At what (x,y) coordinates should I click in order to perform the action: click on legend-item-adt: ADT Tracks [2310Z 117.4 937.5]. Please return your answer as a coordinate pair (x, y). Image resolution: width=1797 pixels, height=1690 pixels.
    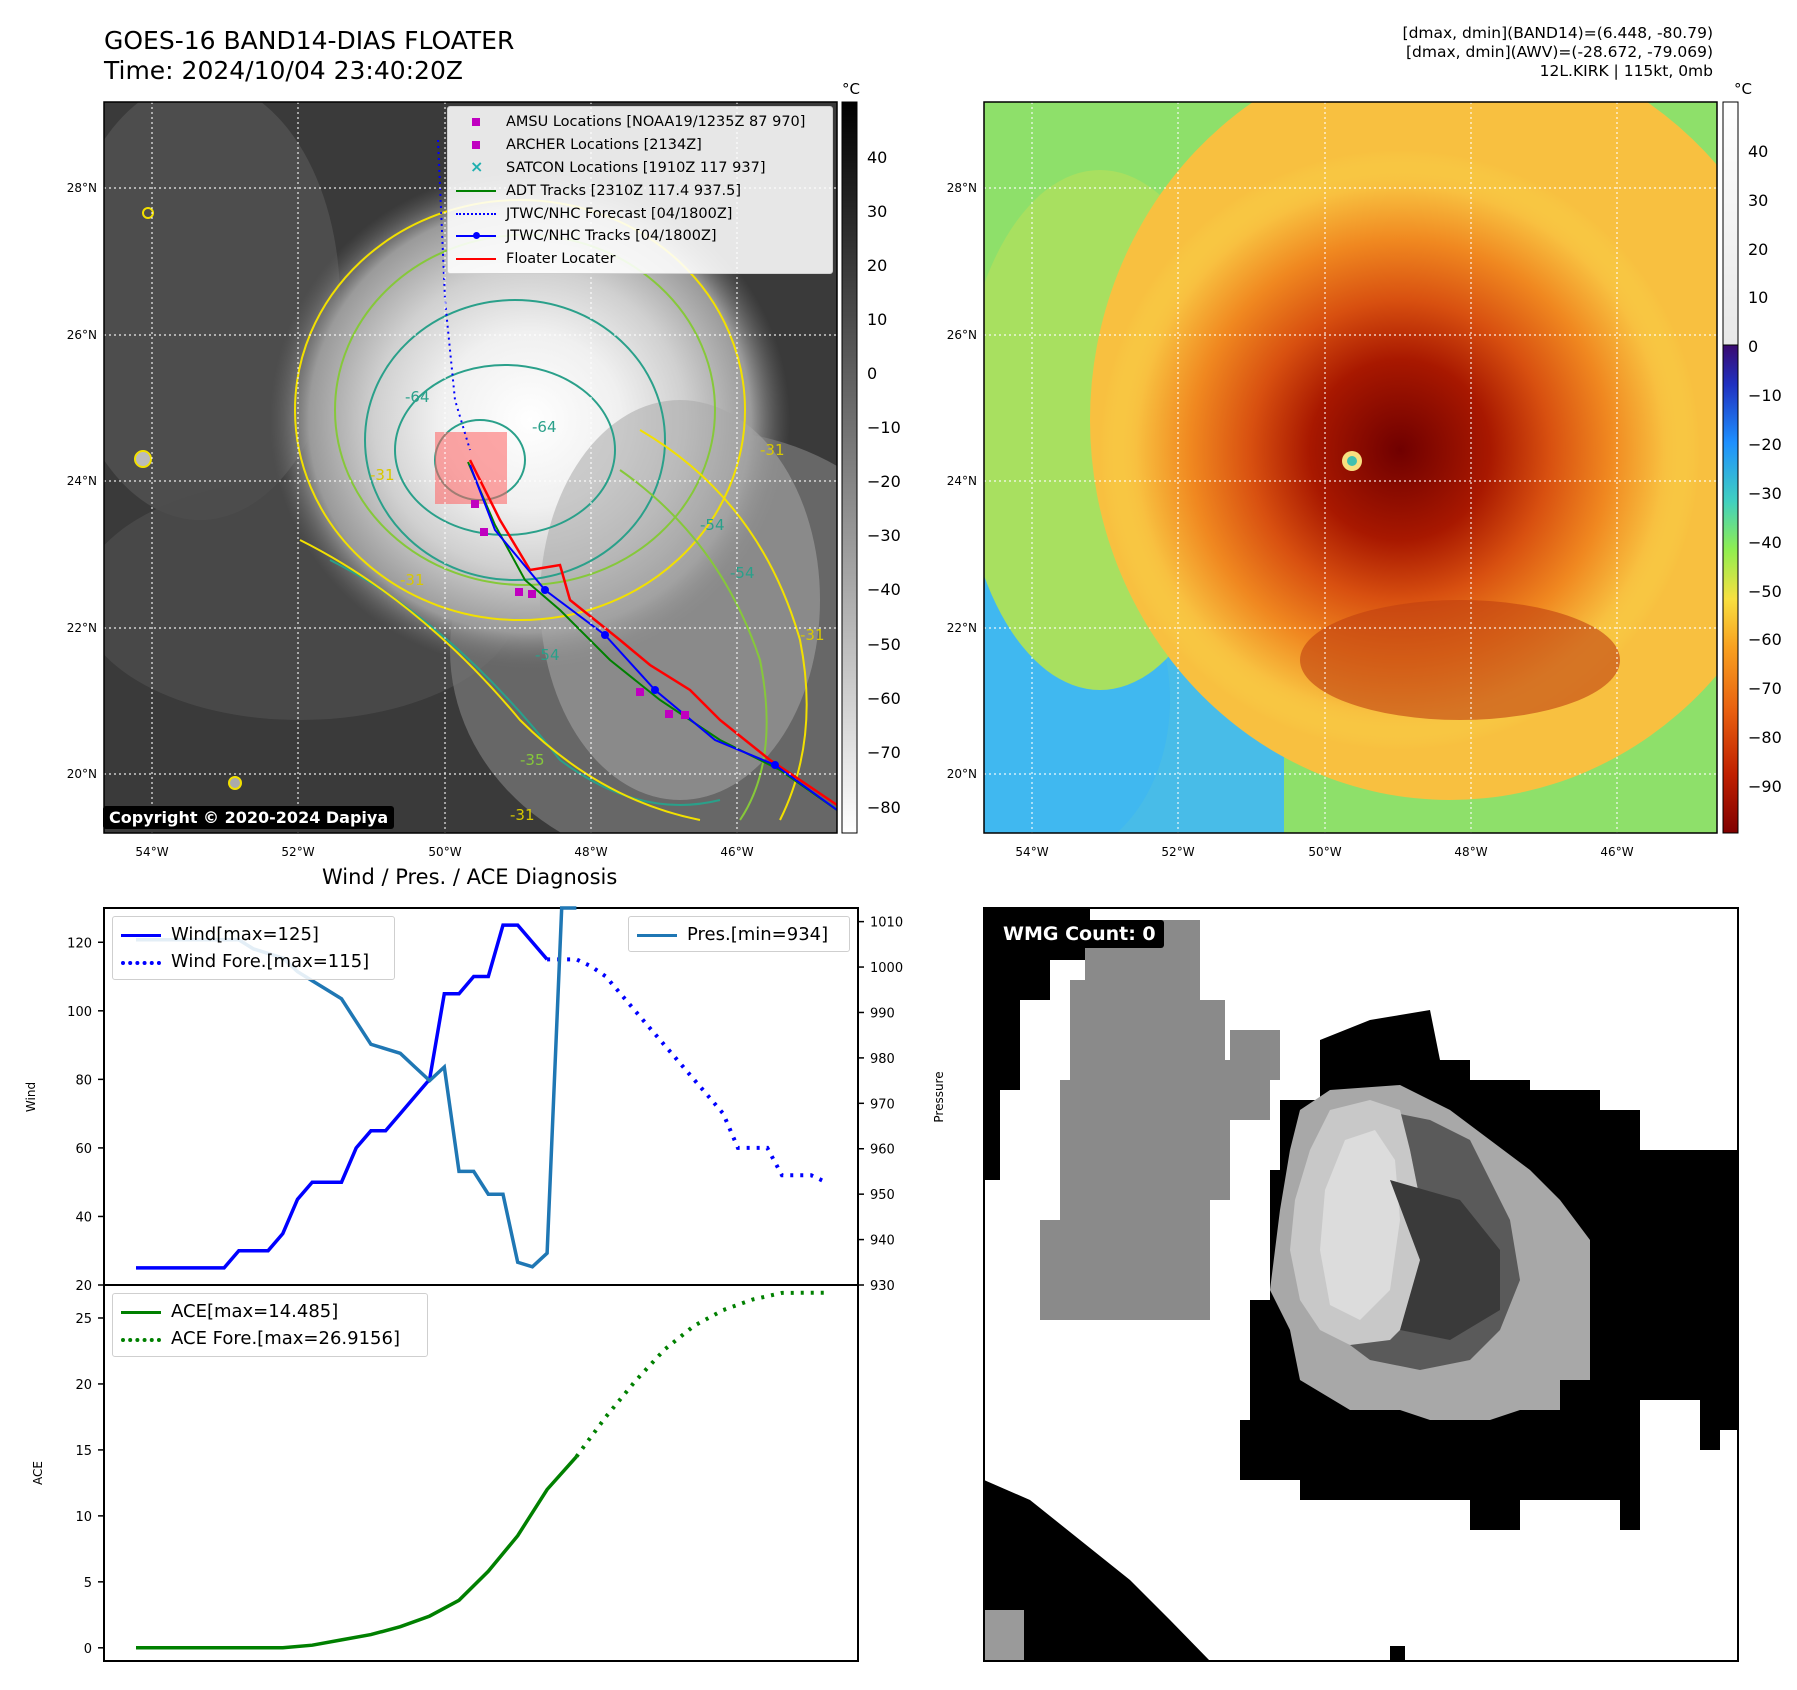
    Looking at the image, I should click on (640, 190).